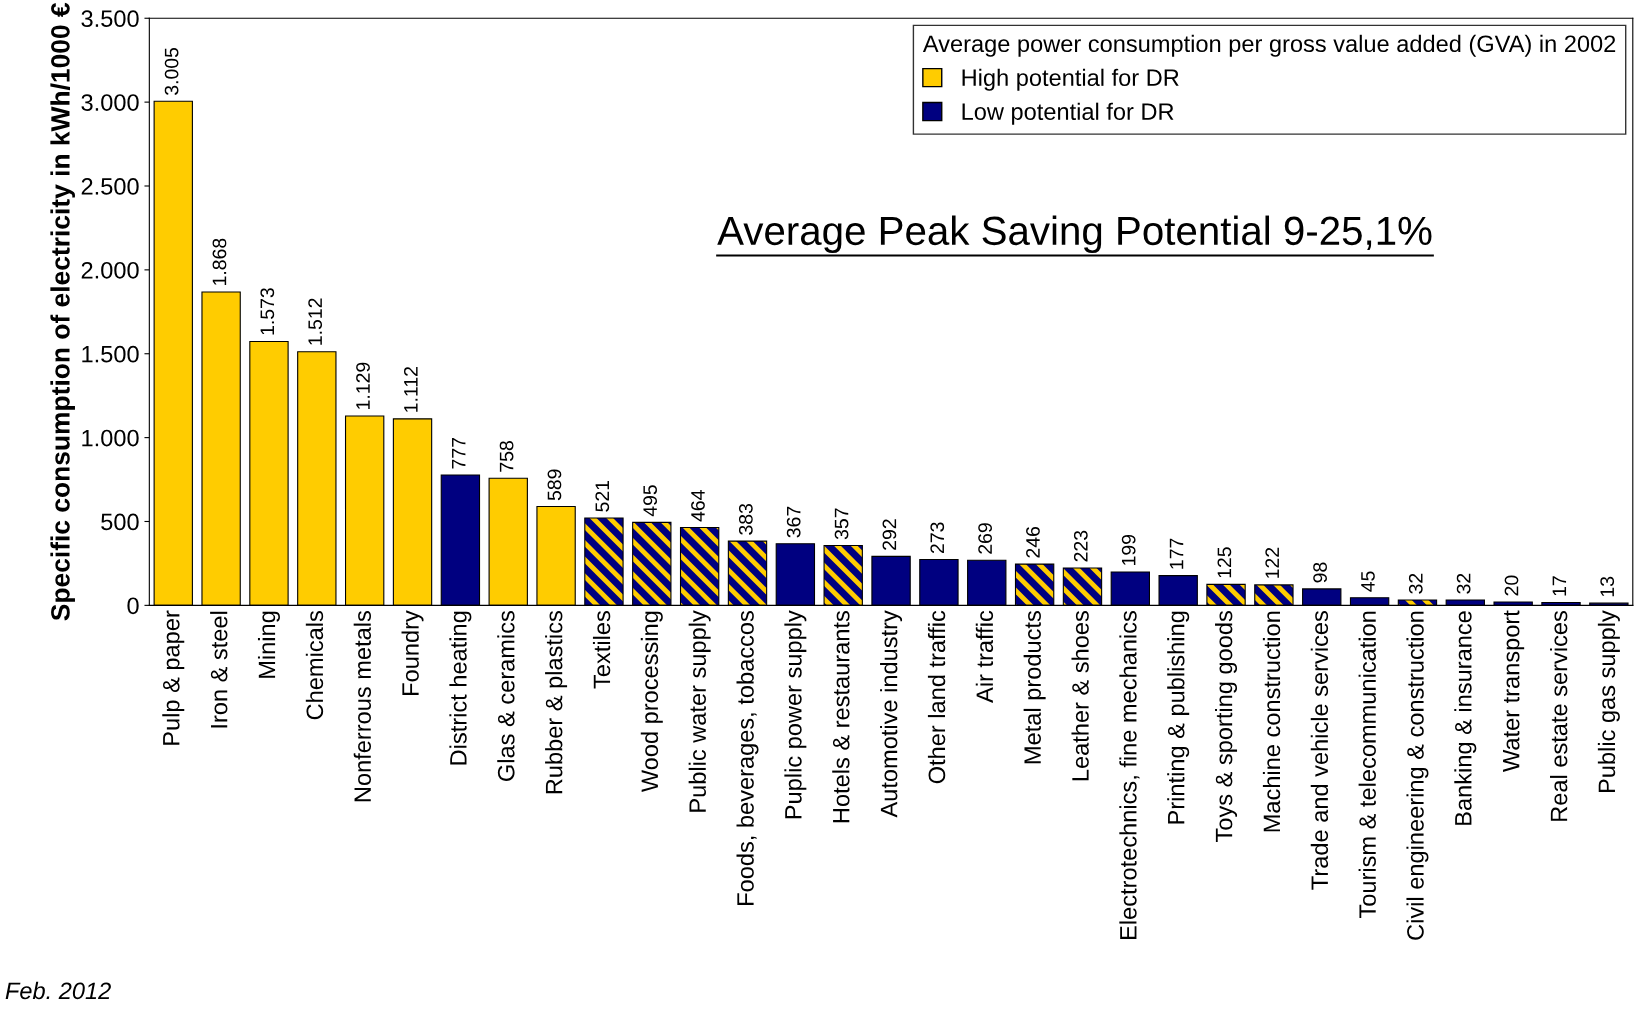 Image resolution: width=1641 pixels, height=1014 pixels. Describe the element at coordinates (1368, 581) in the screenshot. I see `data-label: 45` at that location.